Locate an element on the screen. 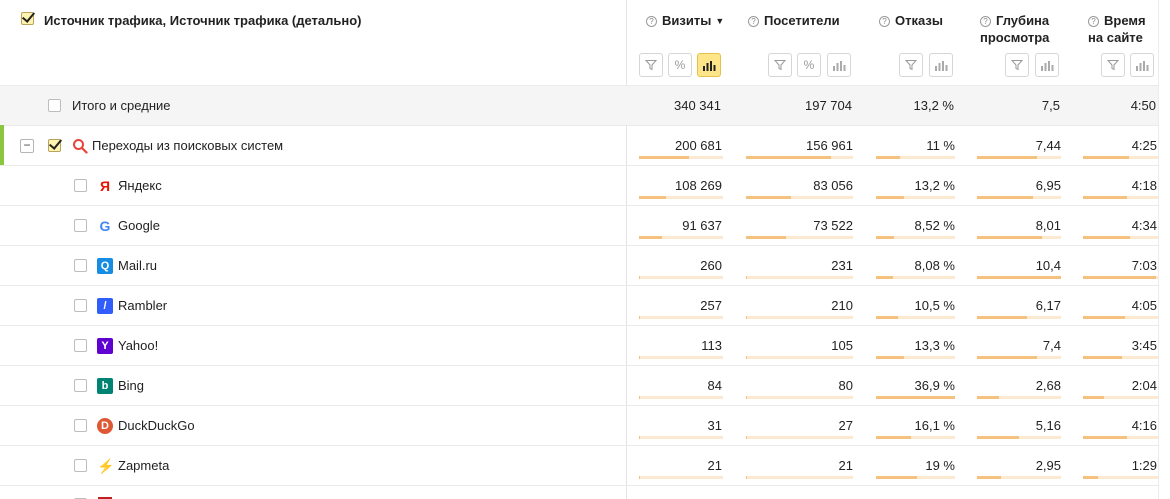 Image resolution: width=1170 pixels, height=499 pixels. column-header-visits: ? Визиты ▼ is located at coordinates (685, 21).